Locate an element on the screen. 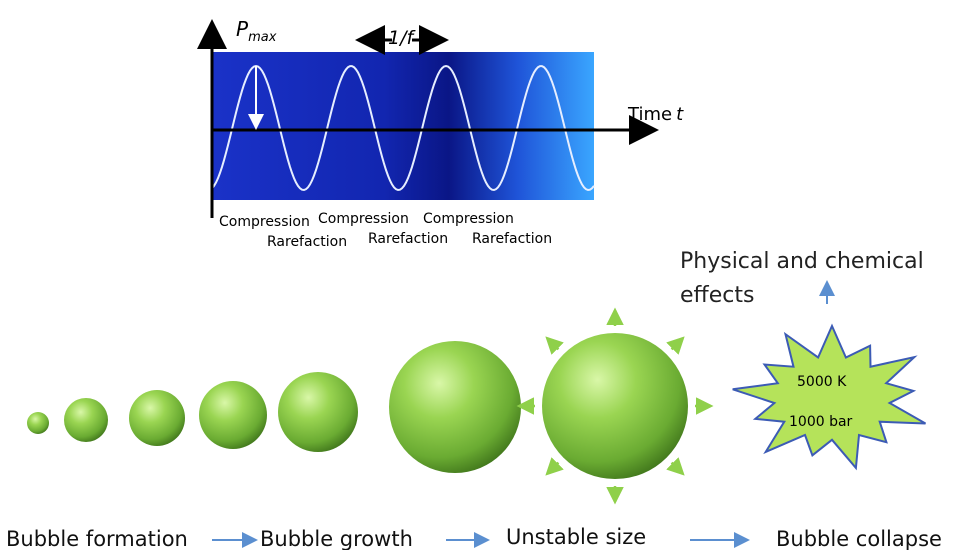  wave-background-band is located at coordinates (403, 126).